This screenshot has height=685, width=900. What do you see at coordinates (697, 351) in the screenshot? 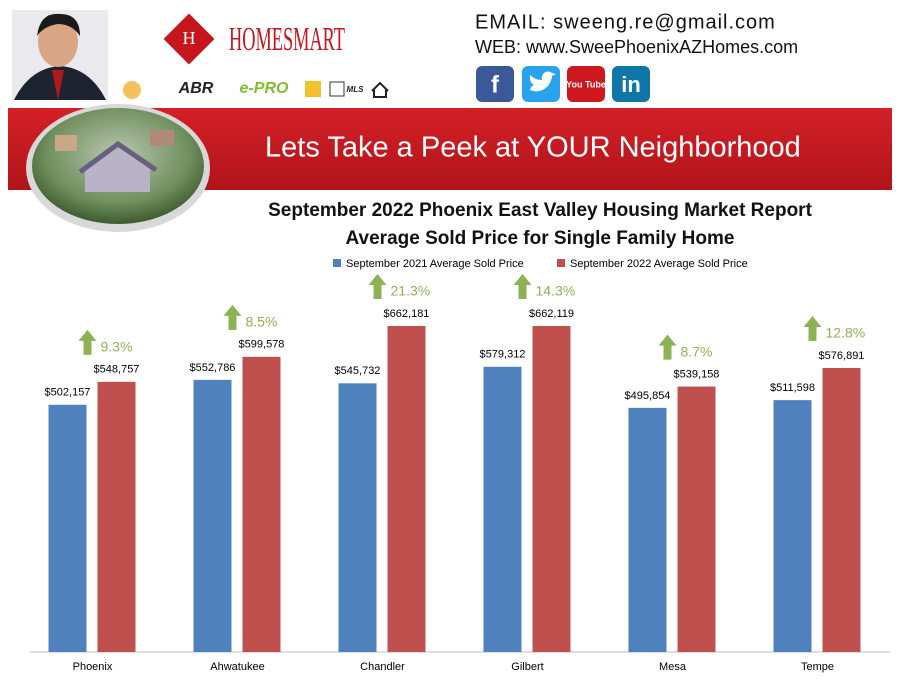
I see `change-label: 8.7%` at bounding box center [697, 351].